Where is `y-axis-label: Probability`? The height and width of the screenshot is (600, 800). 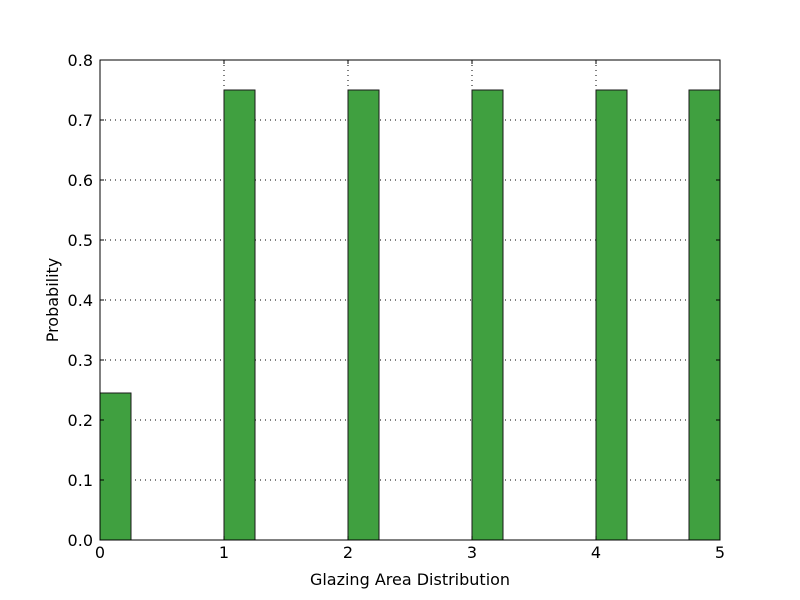 y-axis-label: Probability is located at coordinates (52, 300).